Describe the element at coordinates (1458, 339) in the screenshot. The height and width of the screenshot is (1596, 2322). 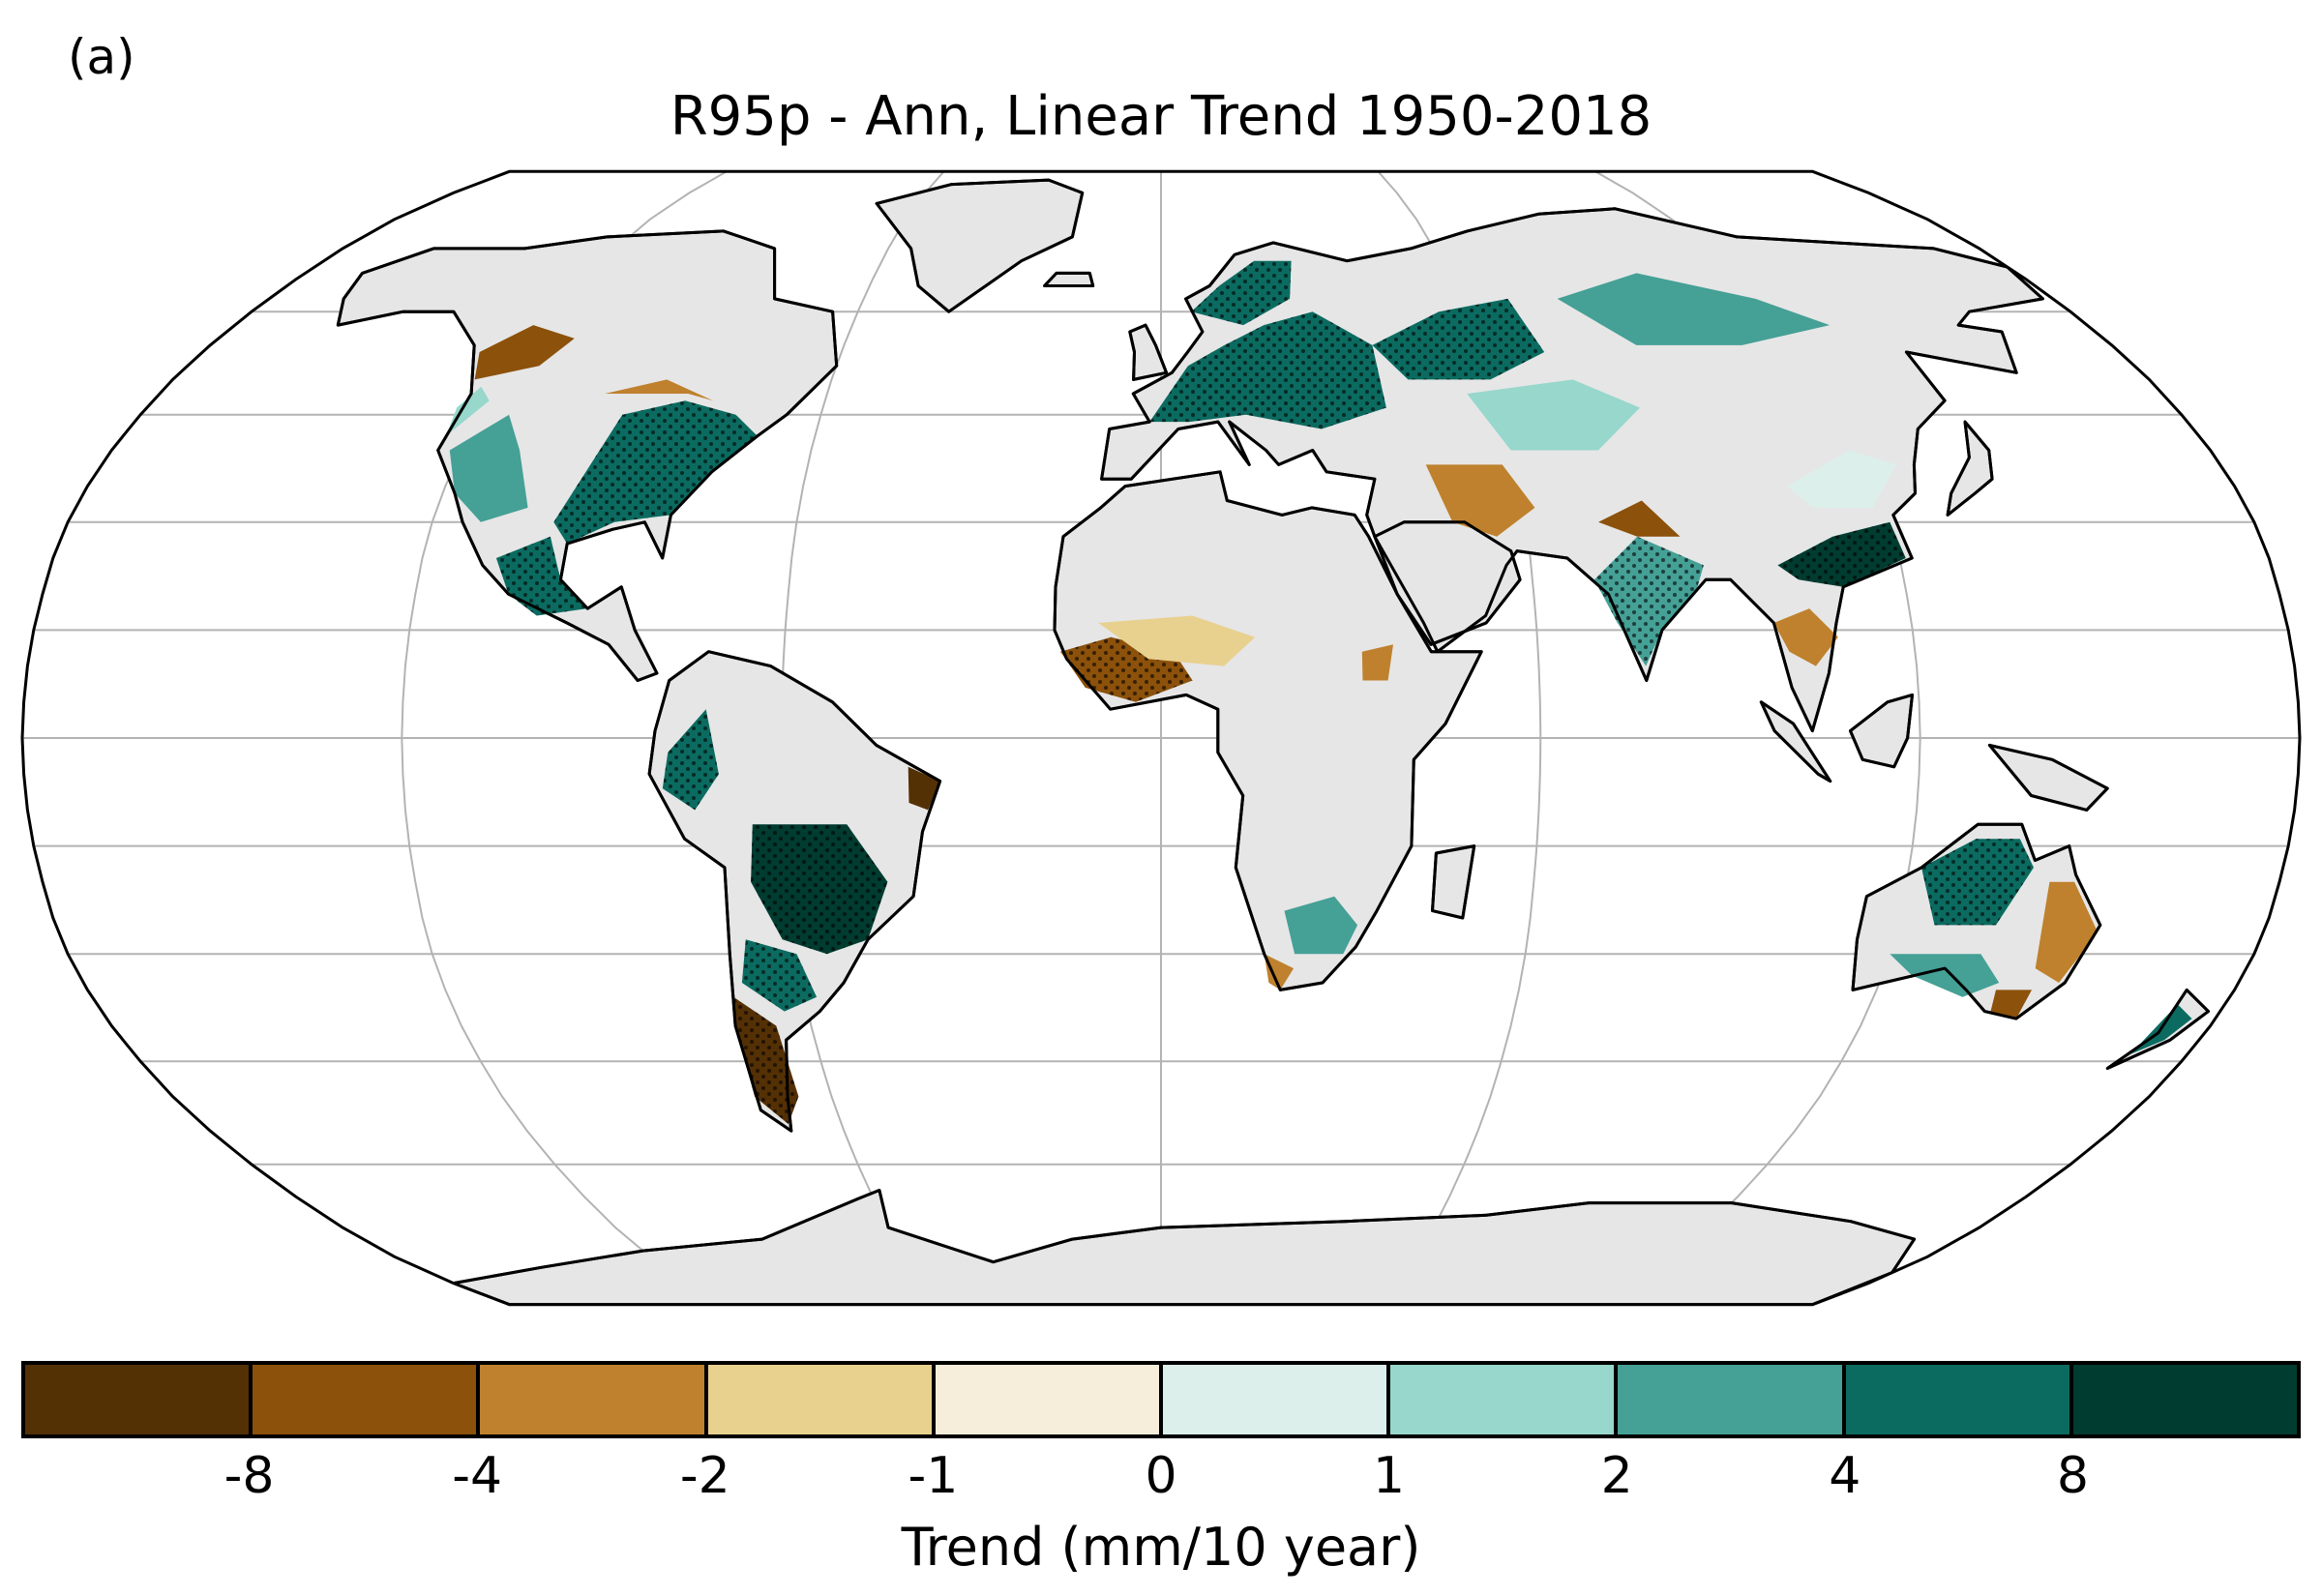
I see `trend-region-russia-west-stippling` at that location.